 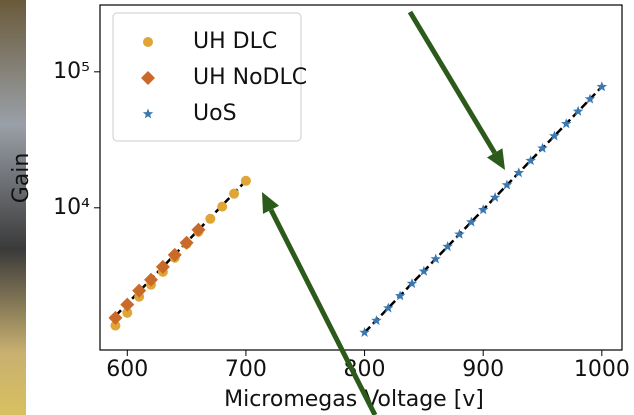 What do you see at coordinates (127, 369) in the screenshot?
I see `x-tick-label: 600` at bounding box center [127, 369].